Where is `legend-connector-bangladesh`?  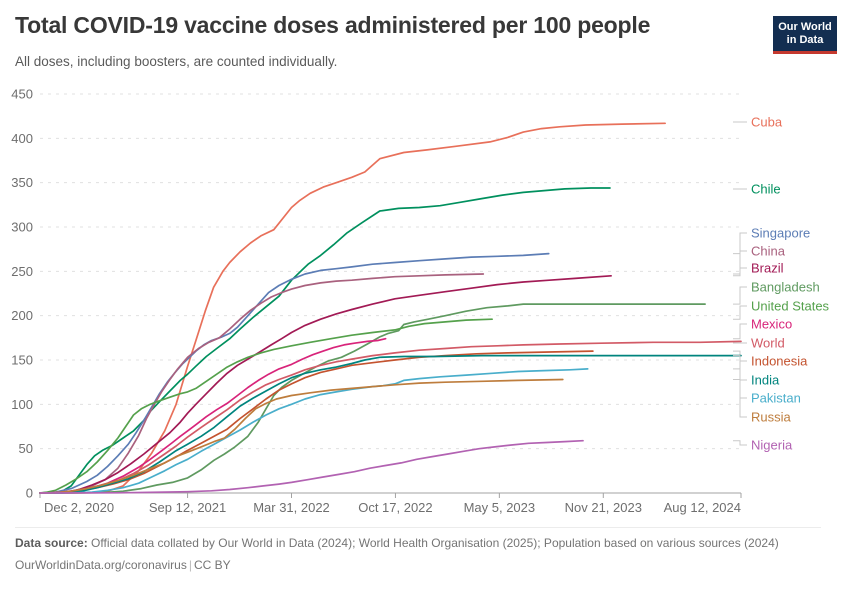
legend-connector-bangladesh is located at coordinates (740, 295).